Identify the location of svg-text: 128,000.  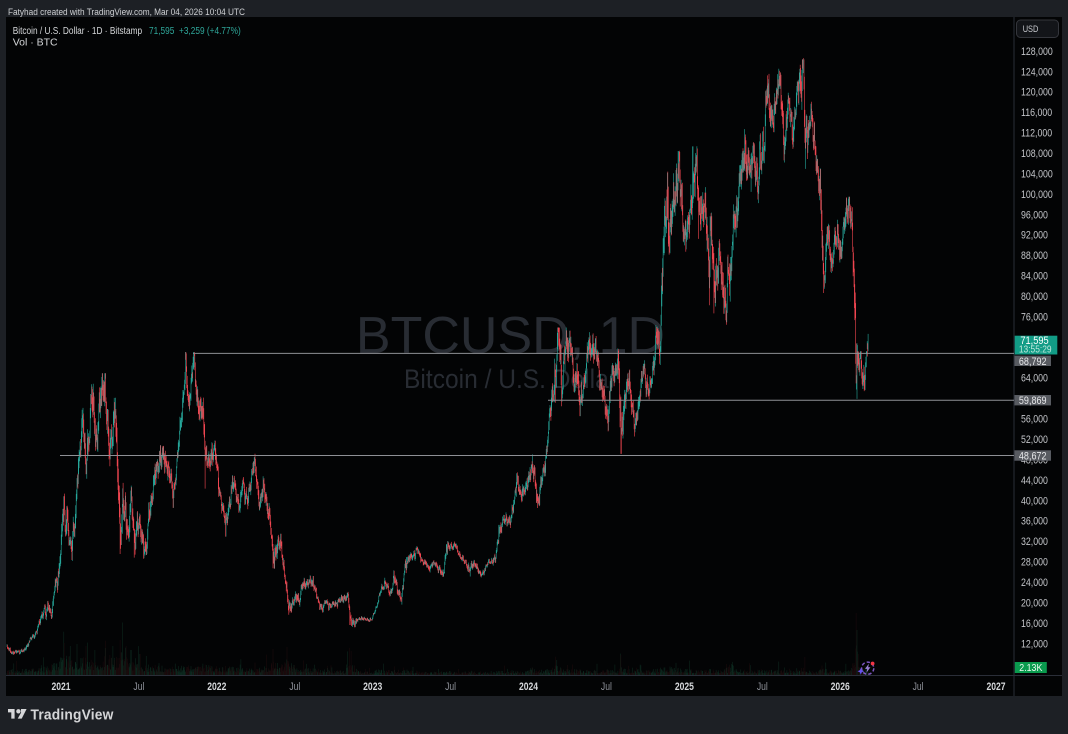
(1037, 52).